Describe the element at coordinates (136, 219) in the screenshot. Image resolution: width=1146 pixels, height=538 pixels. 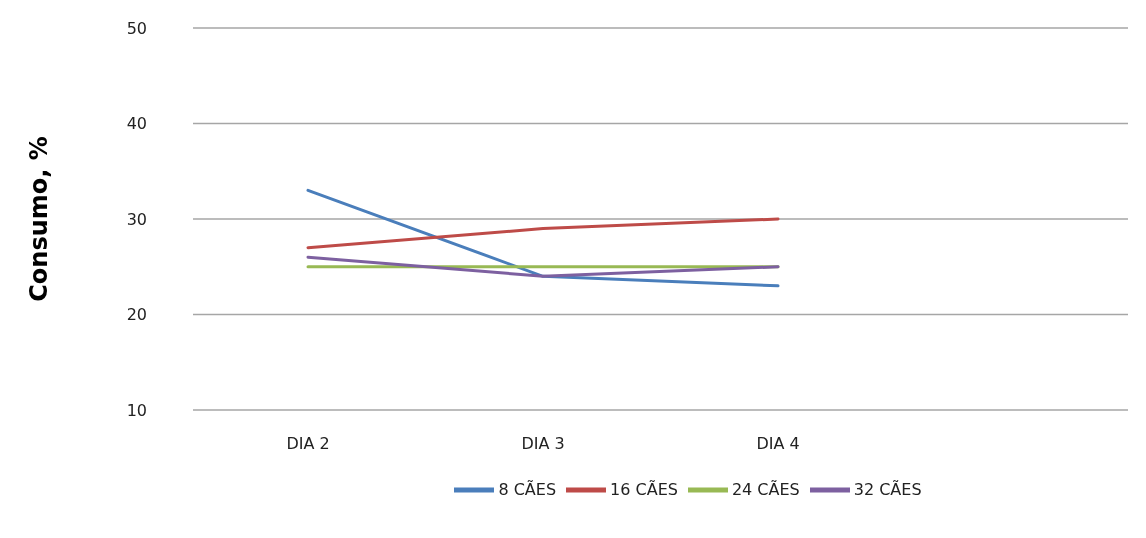
I see `y-tick-label: 30` at that location.